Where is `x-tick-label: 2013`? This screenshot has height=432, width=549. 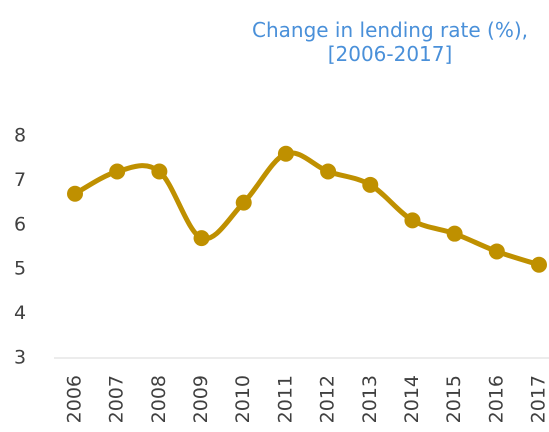
x-tick-label: 2013 is located at coordinates (370, 399).